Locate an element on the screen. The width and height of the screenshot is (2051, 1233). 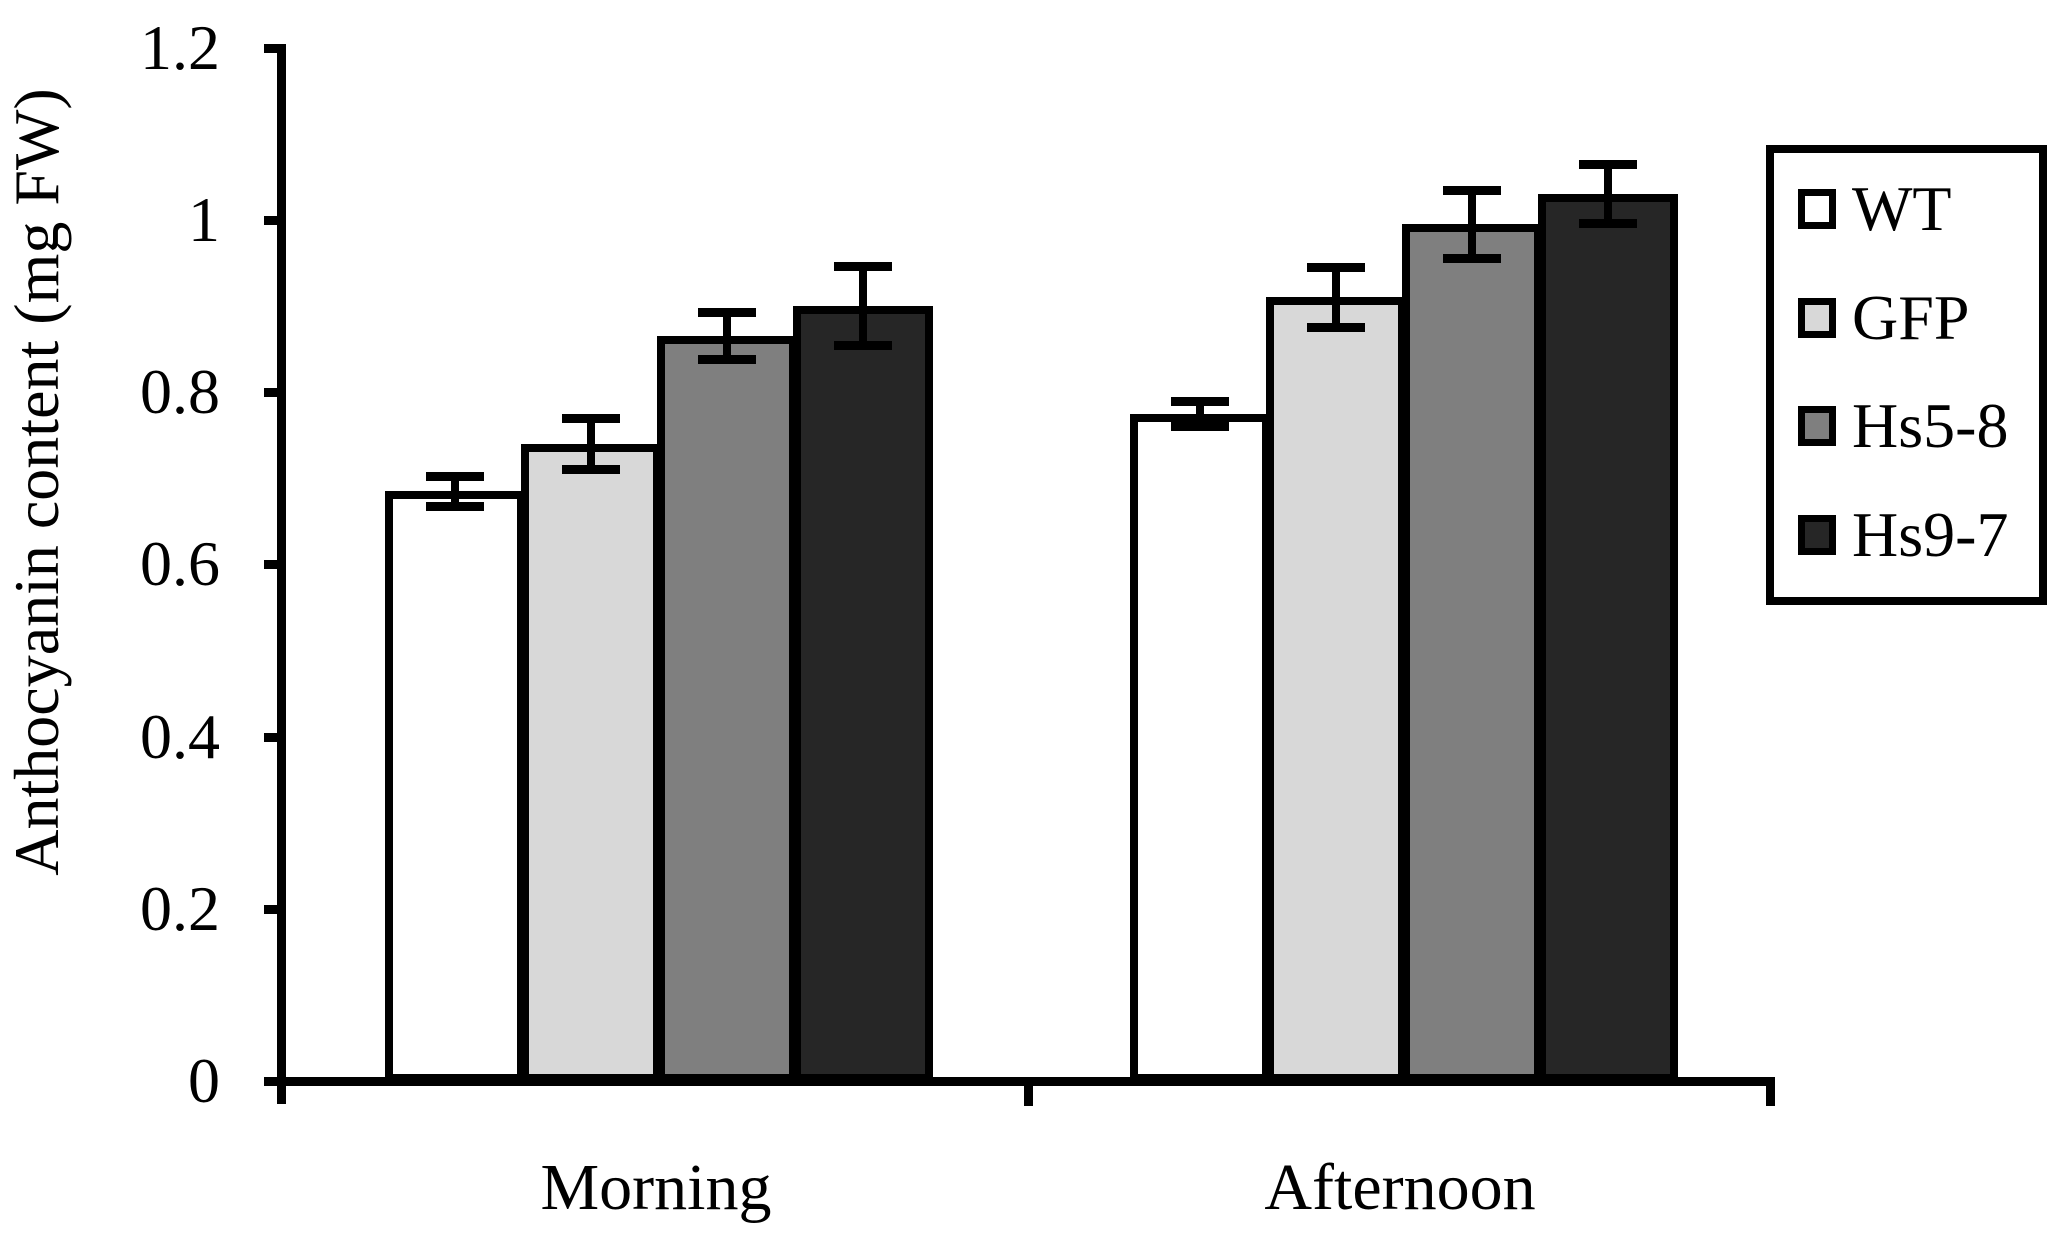
category-label-afternoon: Afternoon is located at coordinates (1400, 1187).